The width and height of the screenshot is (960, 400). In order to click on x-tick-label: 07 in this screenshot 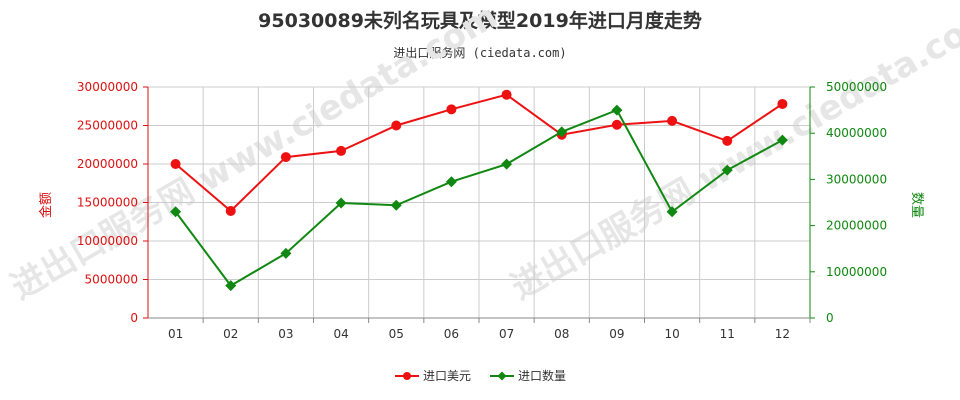, I will do `click(506, 334)`.